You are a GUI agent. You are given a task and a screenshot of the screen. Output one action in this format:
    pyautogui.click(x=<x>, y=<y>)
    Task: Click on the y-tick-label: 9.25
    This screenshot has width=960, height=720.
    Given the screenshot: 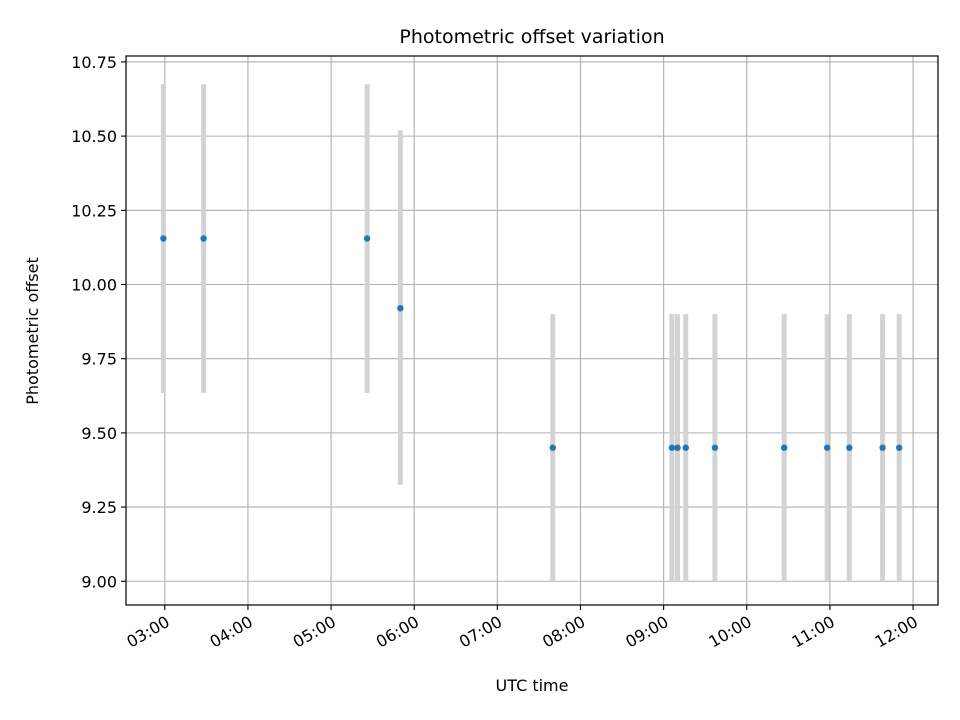 What is the action you would take?
    pyautogui.click(x=99, y=507)
    